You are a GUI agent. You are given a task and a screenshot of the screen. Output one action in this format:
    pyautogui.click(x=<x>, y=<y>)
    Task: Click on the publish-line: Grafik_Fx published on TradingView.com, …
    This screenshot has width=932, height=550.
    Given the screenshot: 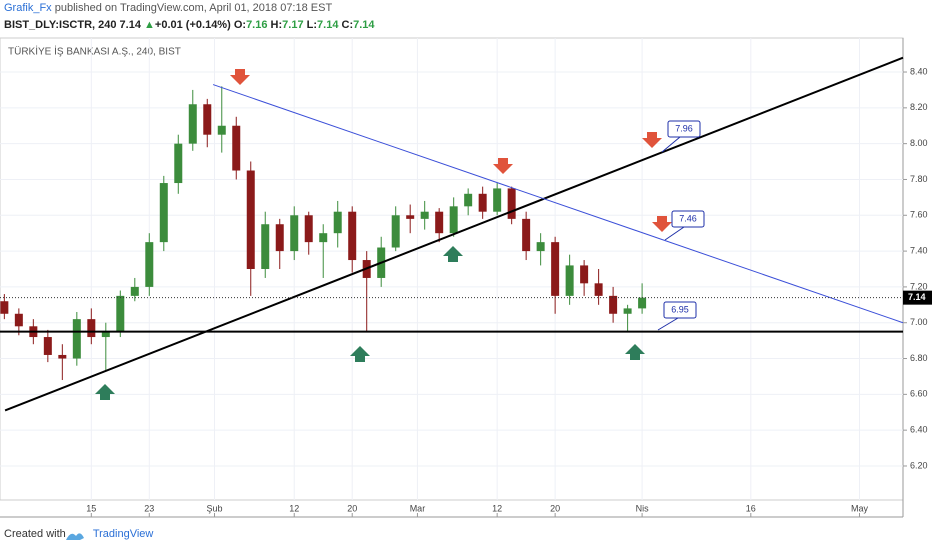 What is the action you would take?
    pyautogui.click(x=168, y=8)
    